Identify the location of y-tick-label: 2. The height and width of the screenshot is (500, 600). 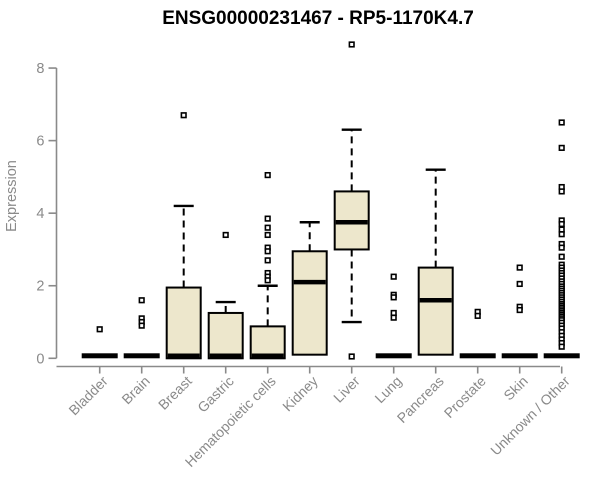
(40, 287).